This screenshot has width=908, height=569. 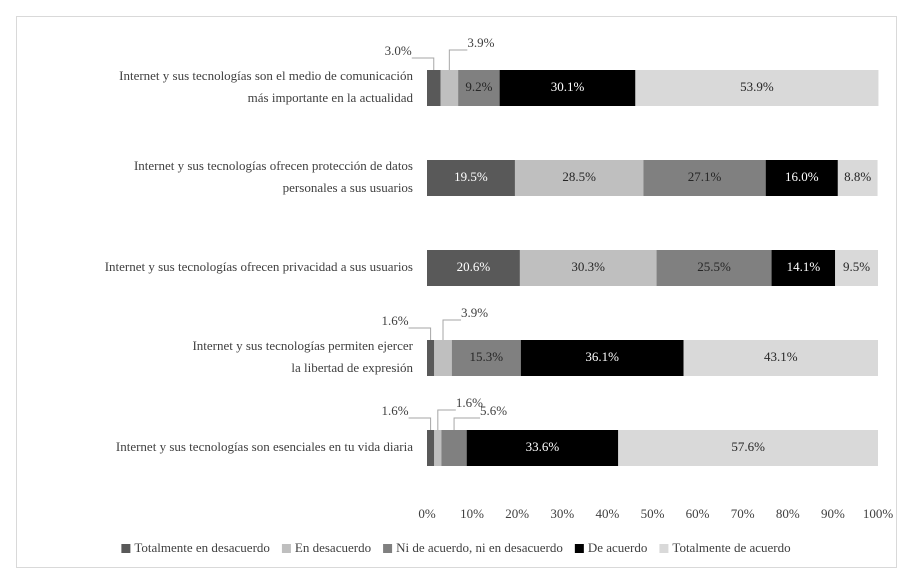 I want to click on x-tick-label: 50%, so click(x=653, y=513).